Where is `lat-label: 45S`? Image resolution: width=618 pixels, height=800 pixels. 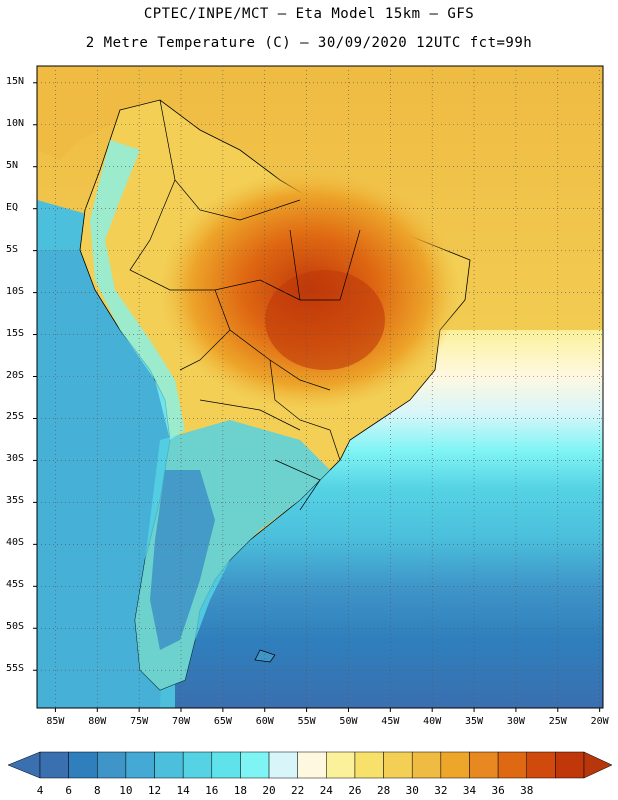
lat-label: 45S is located at coordinates (15, 585).